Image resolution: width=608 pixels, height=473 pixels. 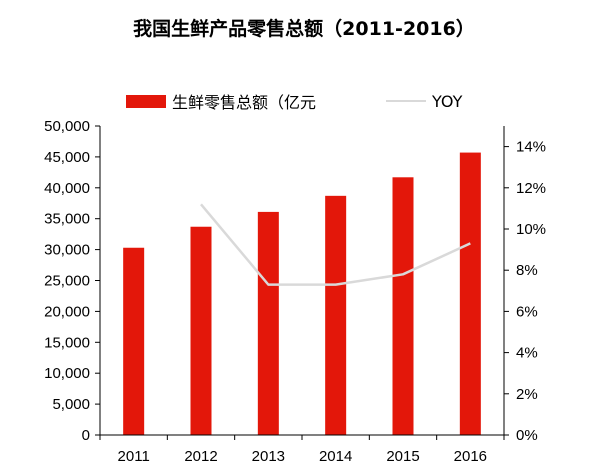 I want to click on y-right-tick-label: 12%, so click(x=531, y=188).